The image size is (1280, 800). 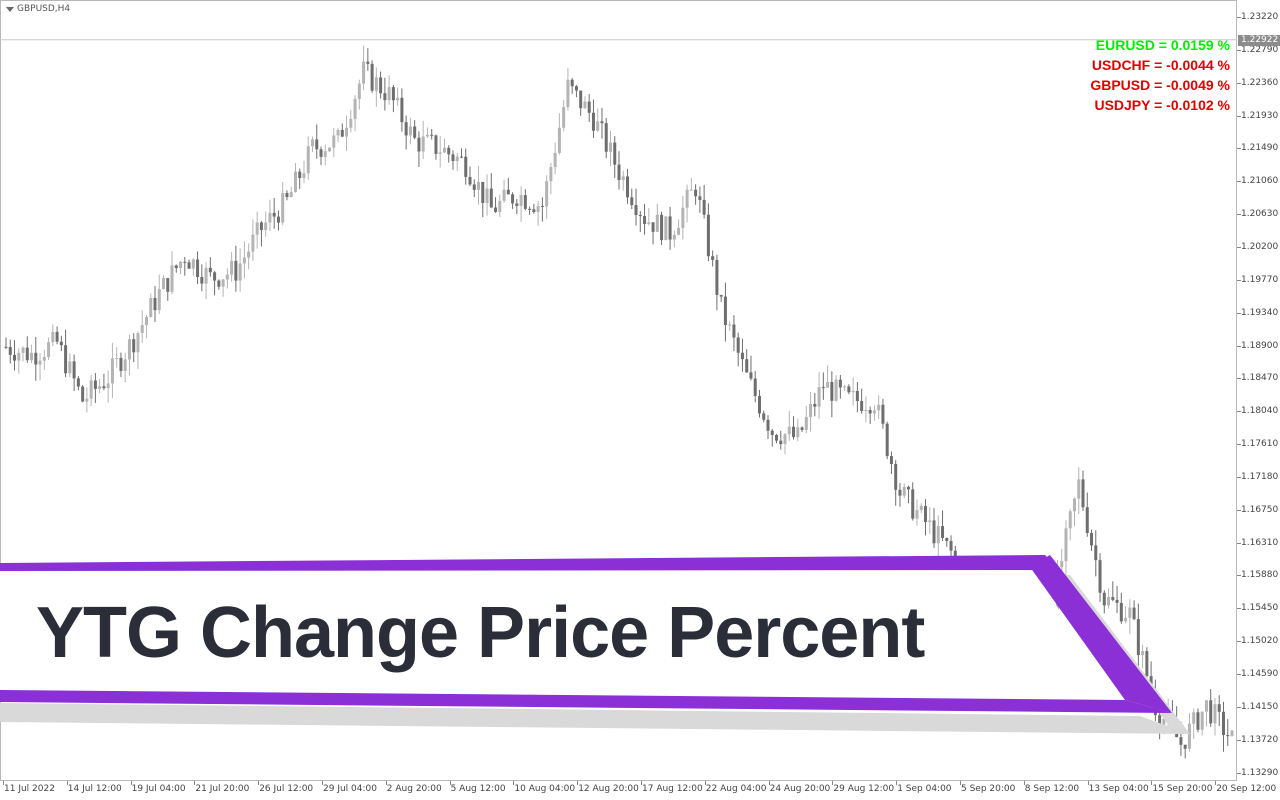 What do you see at coordinates (1260, 312) in the screenshot?
I see `price-label: 1.19340` at bounding box center [1260, 312].